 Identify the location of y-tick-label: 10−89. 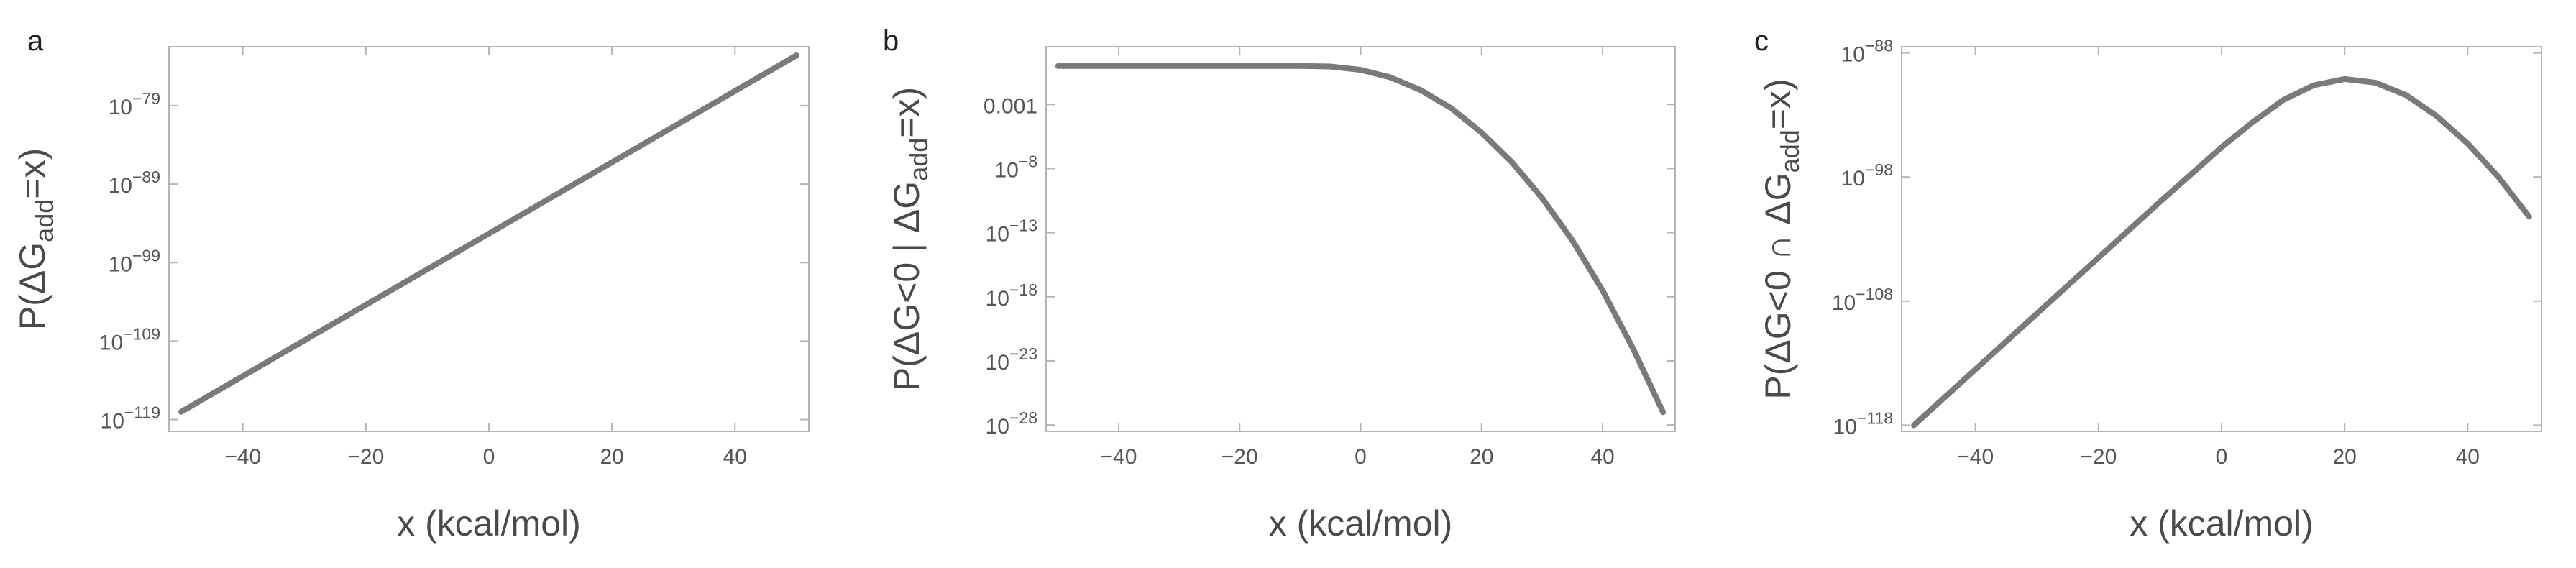
(134, 183).